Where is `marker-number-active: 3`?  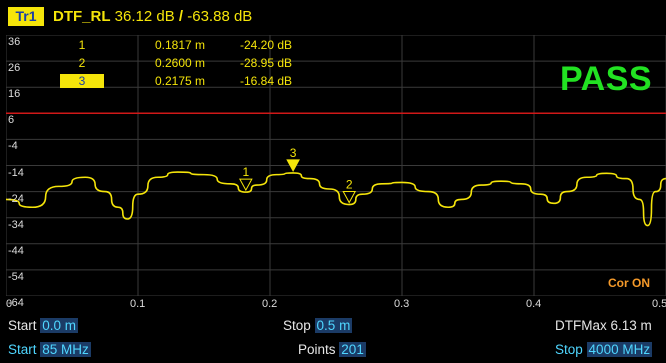
marker-number-active: 3 is located at coordinates (82, 81).